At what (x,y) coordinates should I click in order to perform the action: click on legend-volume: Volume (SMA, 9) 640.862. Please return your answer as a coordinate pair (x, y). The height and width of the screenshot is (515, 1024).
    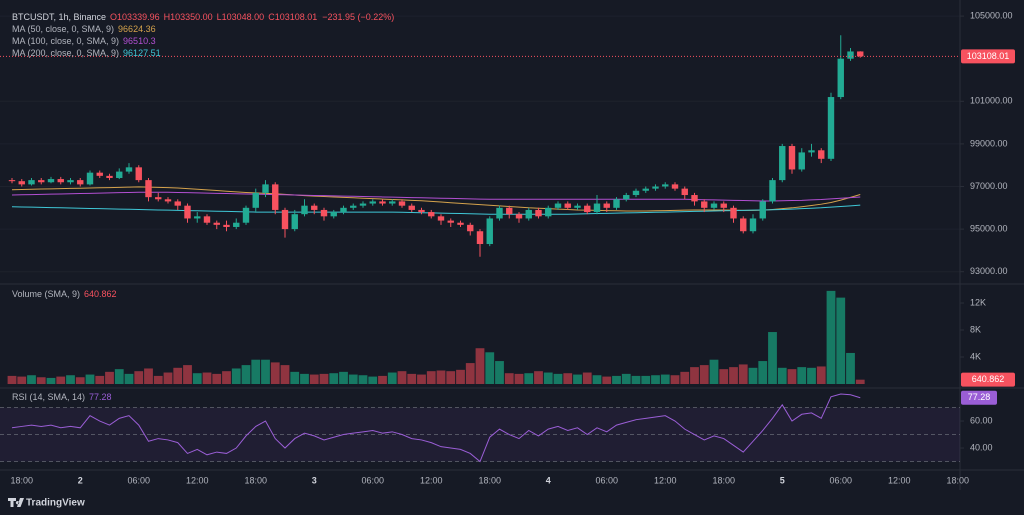
    Looking at the image, I should click on (64, 294).